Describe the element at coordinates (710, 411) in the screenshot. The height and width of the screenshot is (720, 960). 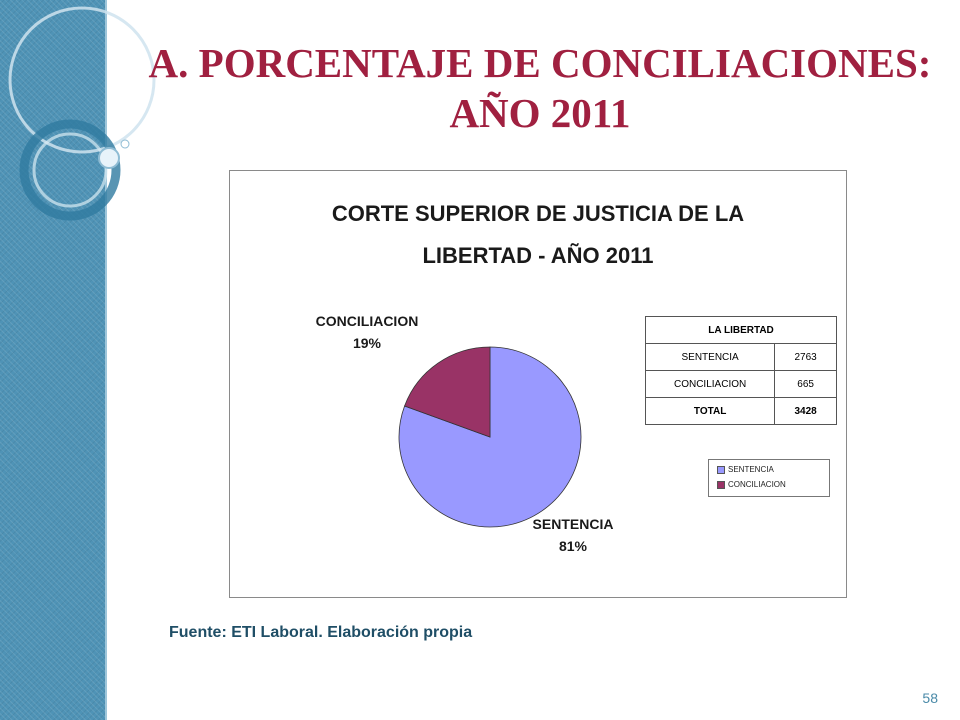
I see `table-total-label: TOTAL` at that location.